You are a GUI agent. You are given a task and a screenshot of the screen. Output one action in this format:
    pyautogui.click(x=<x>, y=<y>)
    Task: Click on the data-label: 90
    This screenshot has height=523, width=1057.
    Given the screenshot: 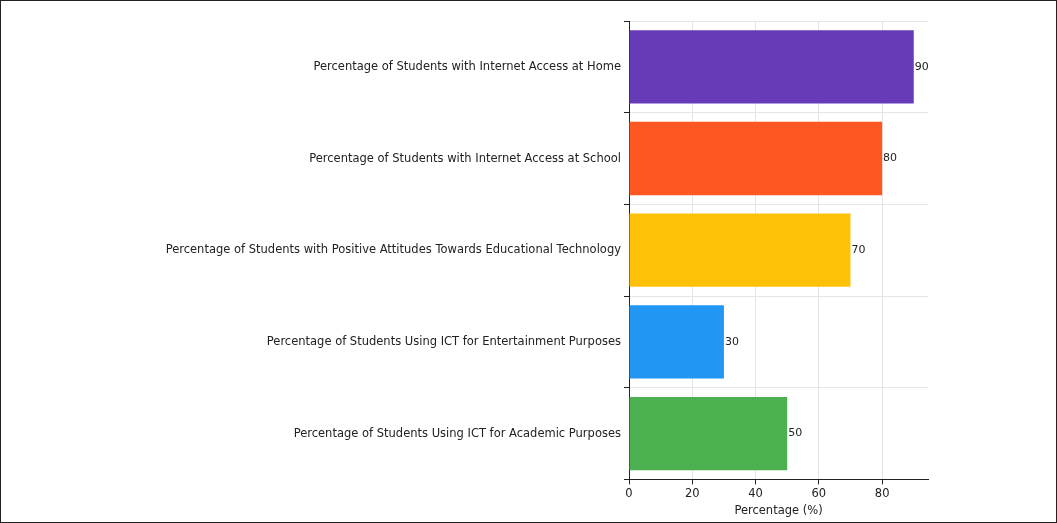 What is the action you would take?
    pyautogui.click(x=921, y=66)
    